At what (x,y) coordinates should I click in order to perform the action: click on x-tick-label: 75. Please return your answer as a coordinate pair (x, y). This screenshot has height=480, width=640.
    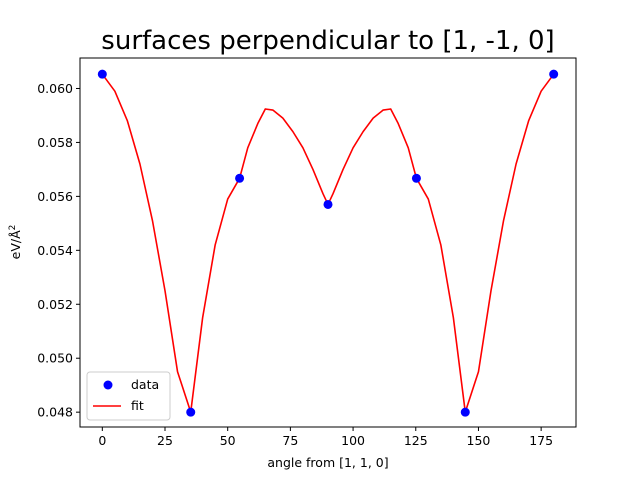
    Looking at the image, I should click on (290, 440).